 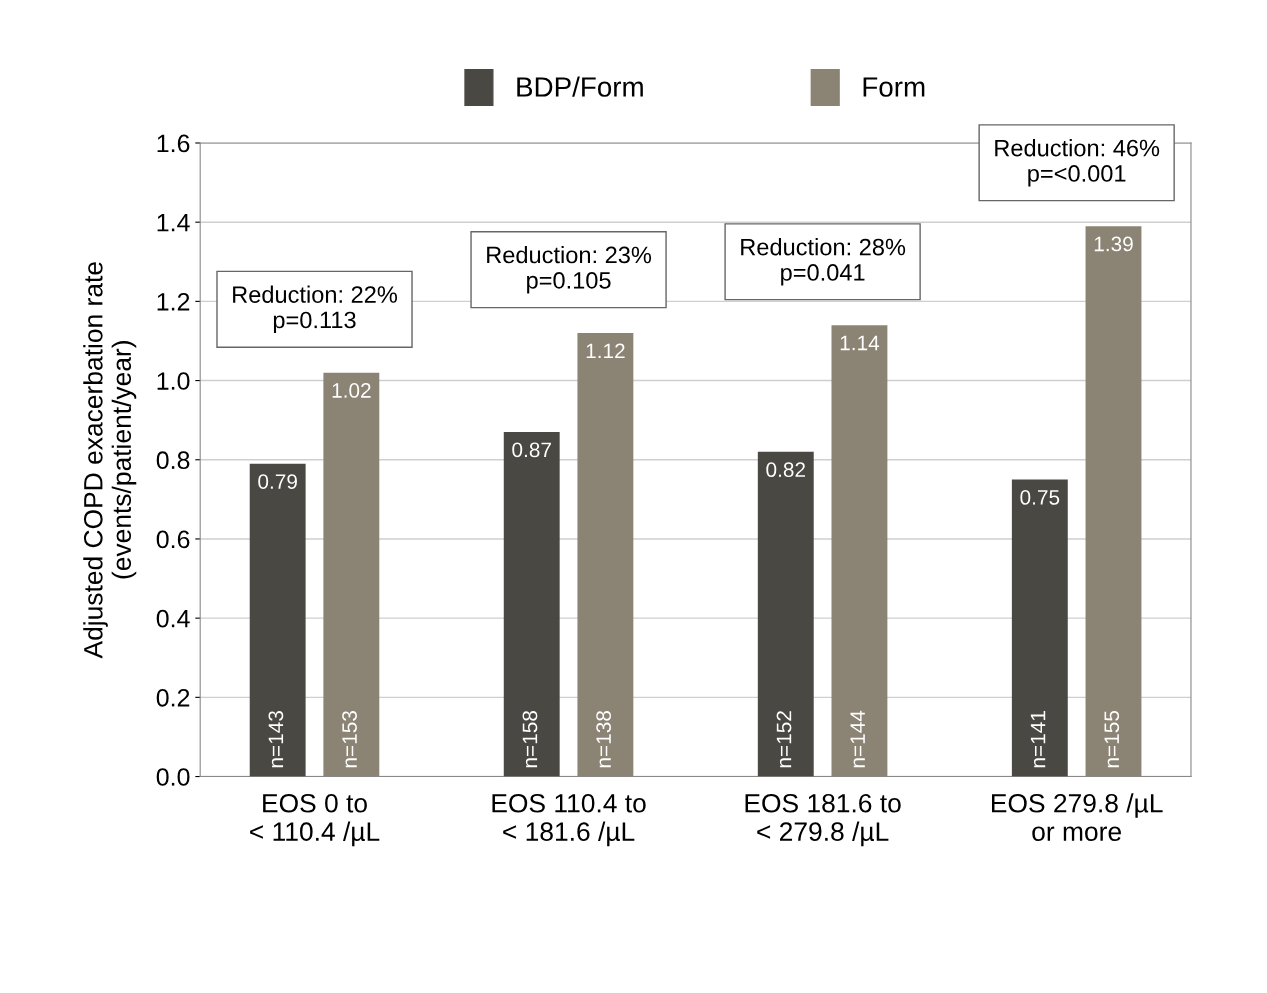 What do you see at coordinates (349, 739) in the screenshot?
I see `annotation: n=153` at bounding box center [349, 739].